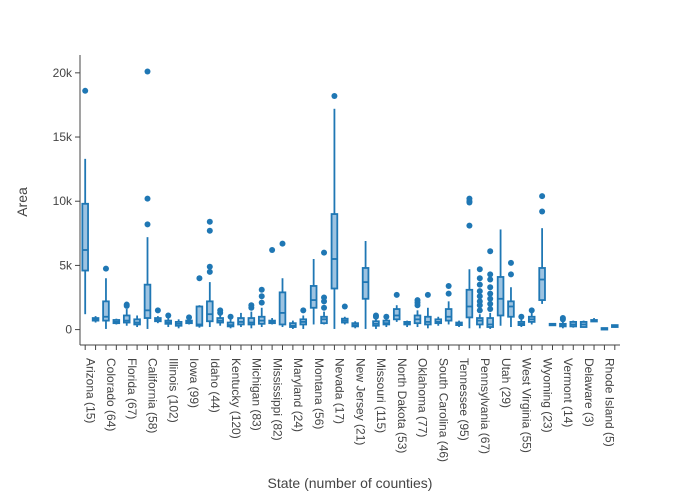 The image size is (700, 500). I want to click on x-tick-label: Illinois (102), so click(173, 390).